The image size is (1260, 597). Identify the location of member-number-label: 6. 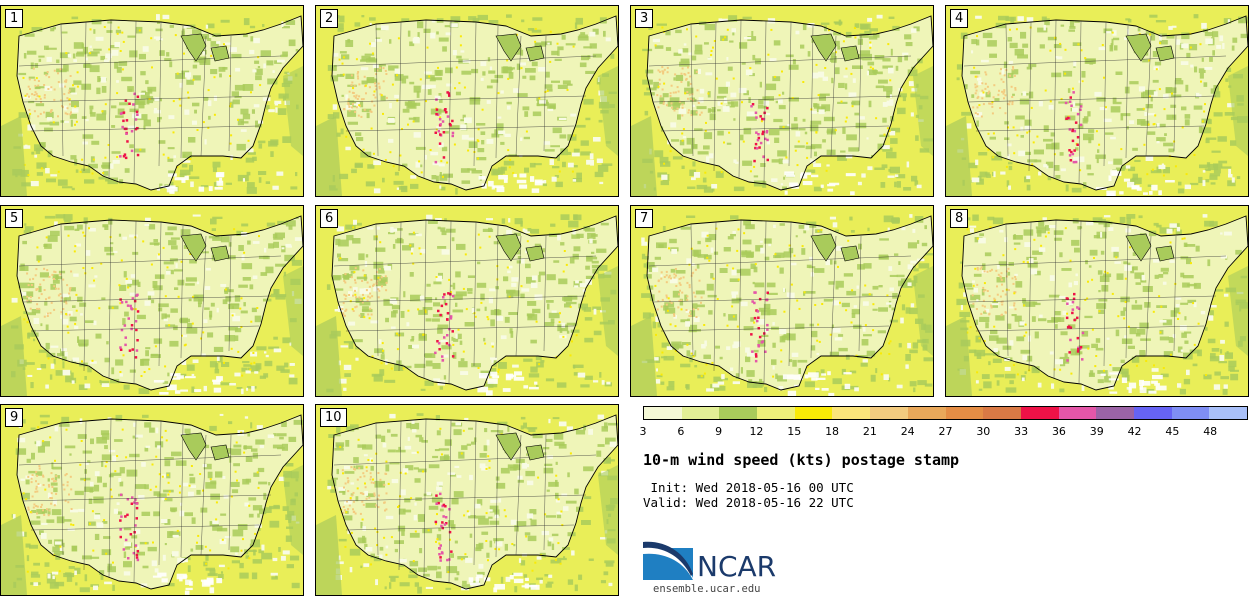
(329, 218).